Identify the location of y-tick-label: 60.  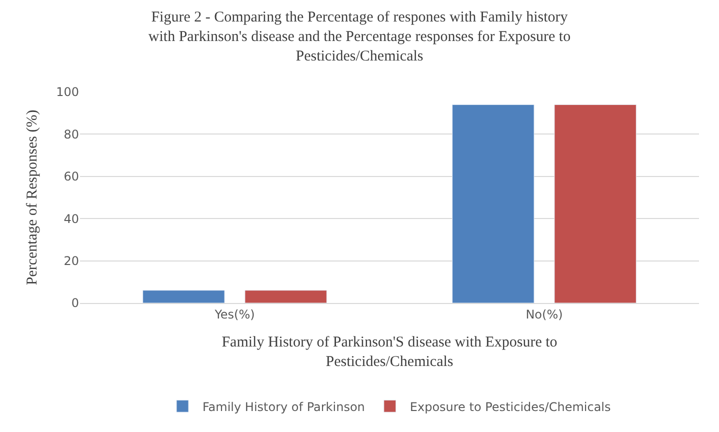
(71, 177).